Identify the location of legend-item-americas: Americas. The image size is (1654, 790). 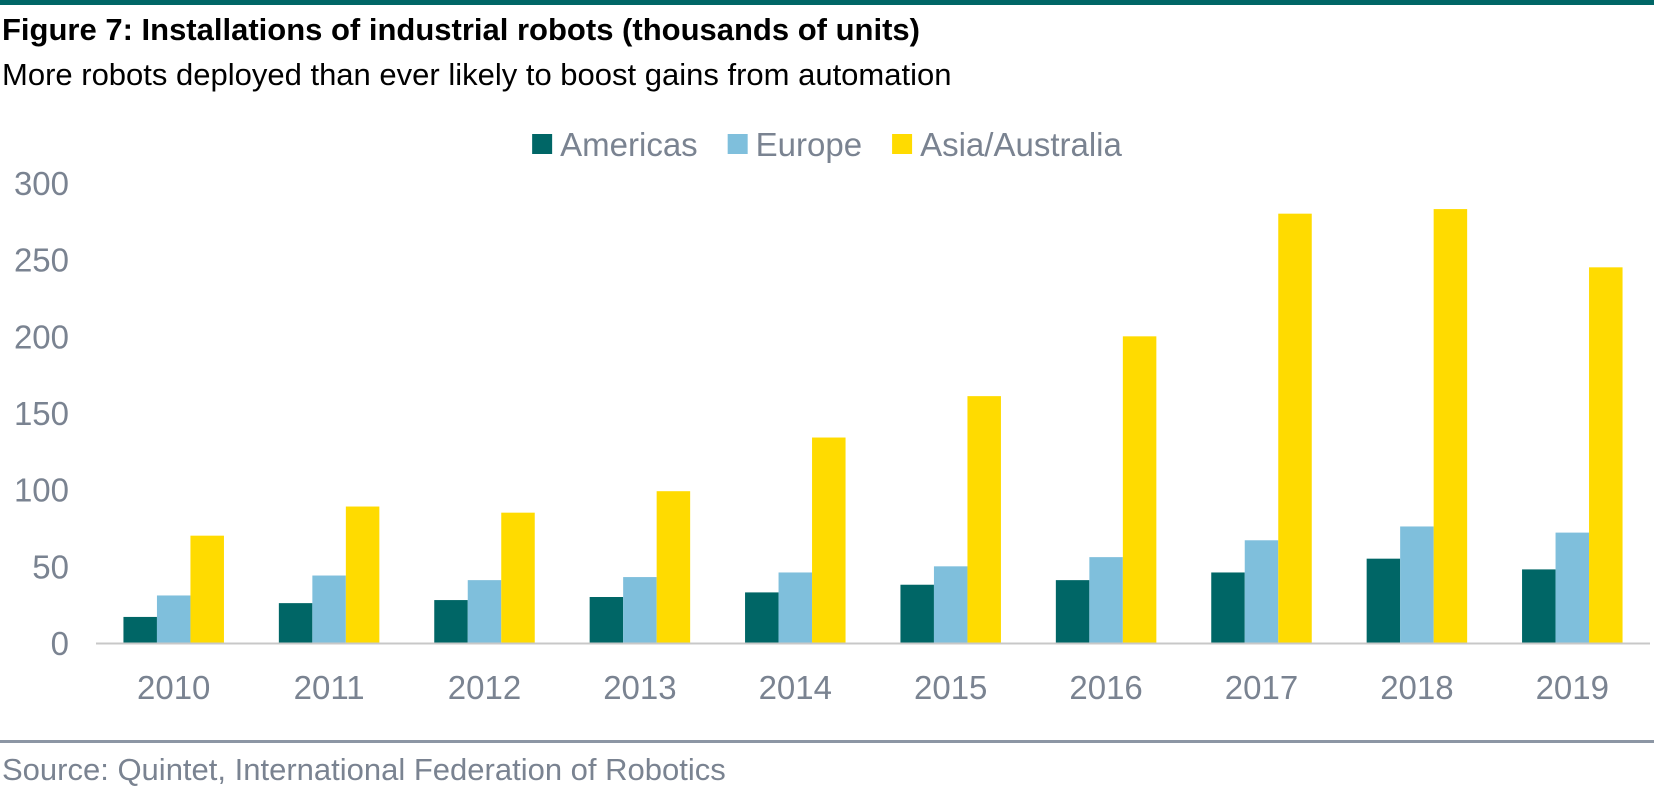
(615, 144).